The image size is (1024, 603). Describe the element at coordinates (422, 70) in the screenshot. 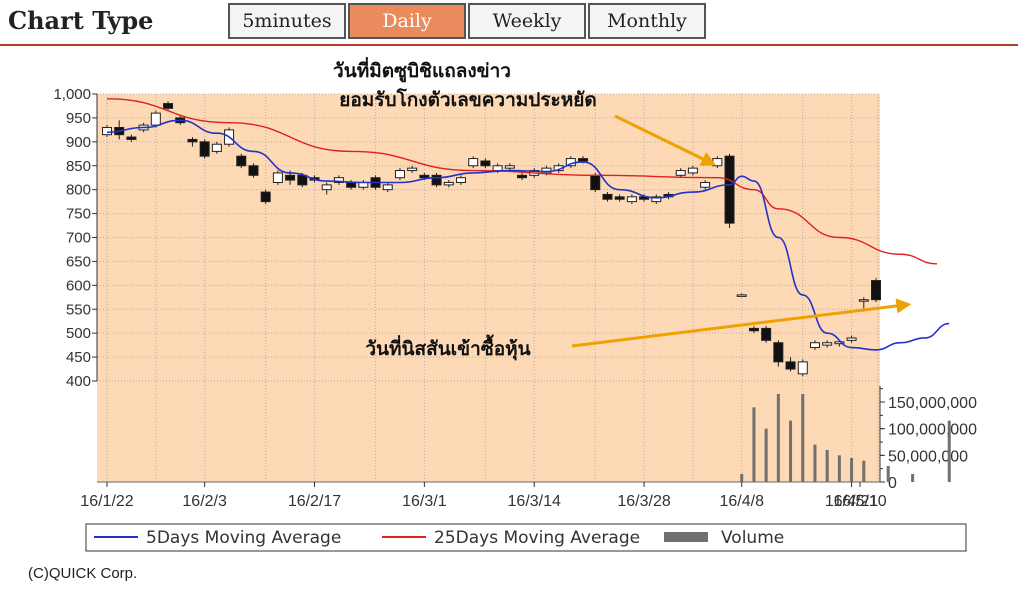

I see `annotation-mitsubishi-line1: วันที่มิตซูบิชิแถลงข่าว` at that location.